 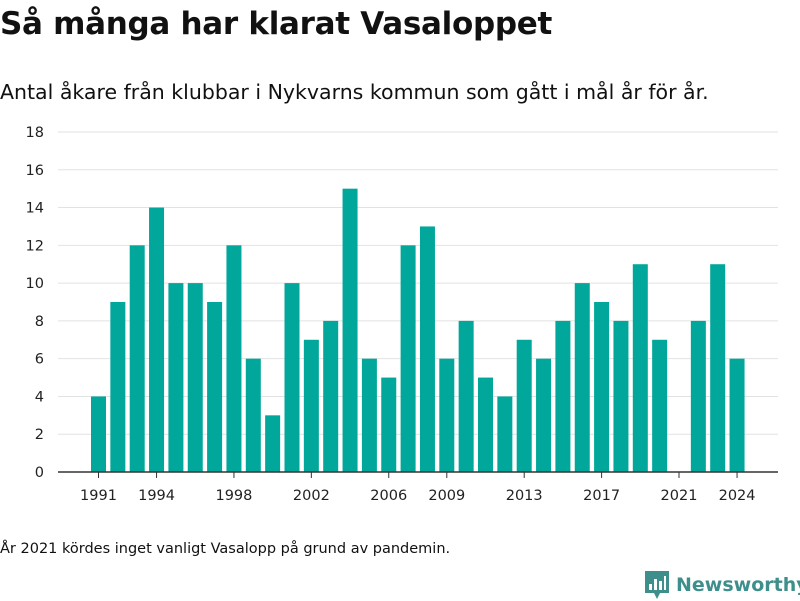 What do you see at coordinates (524, 405) in the screenshot?
I see `bar-2013` at bounding box center [524, 405].